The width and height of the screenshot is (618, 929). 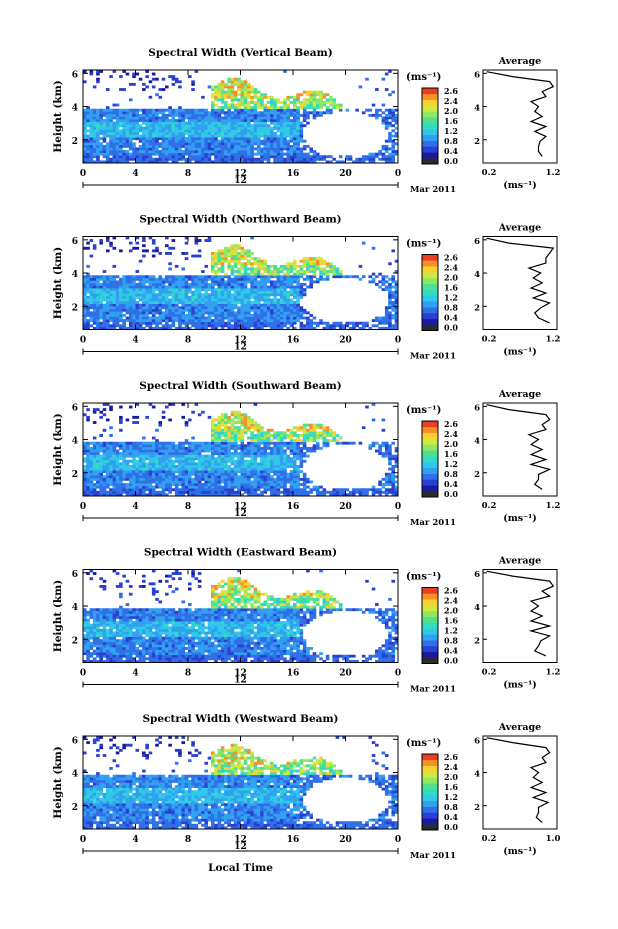 I want to click on colorbar-tick-label: 2.4, so click(x=451, y=268).